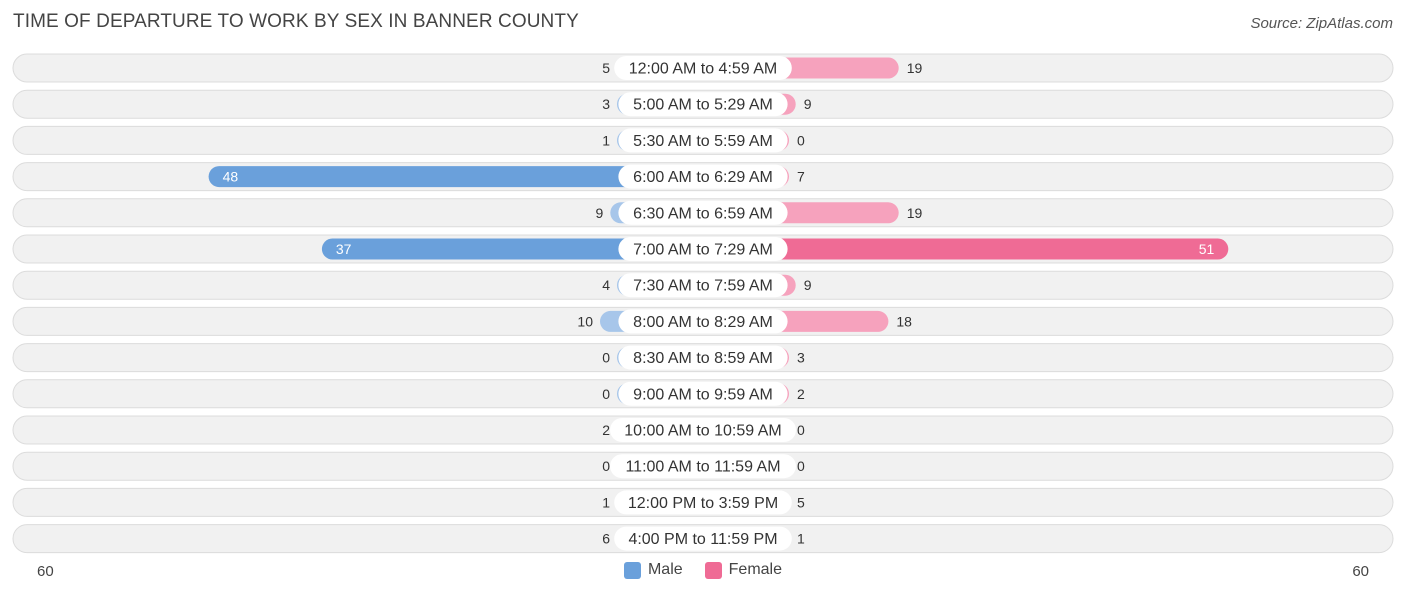 The height and width of the screenshot is (595, 1406). Describe the element at coordinates (703, 570) in the screenshot. I see `legend: Male Female` at that location.